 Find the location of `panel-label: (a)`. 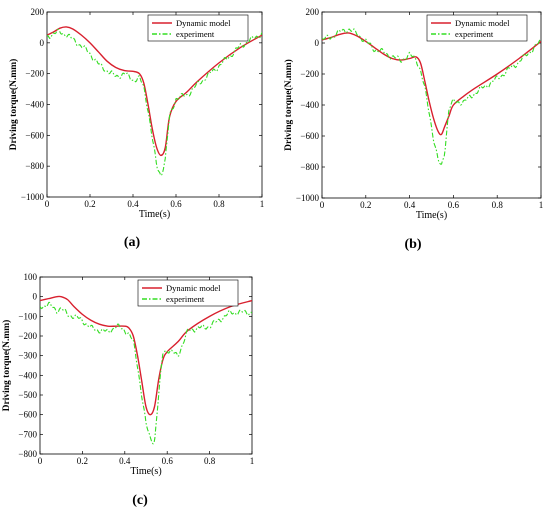

panel-label: (a) is located at coordinates (132, 242).